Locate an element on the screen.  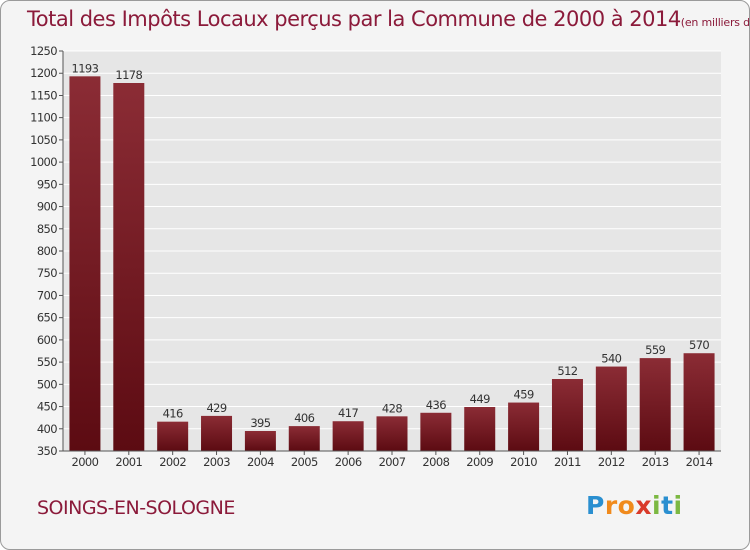
x-tick-label: 2005 is located at coordinates (304, 462).